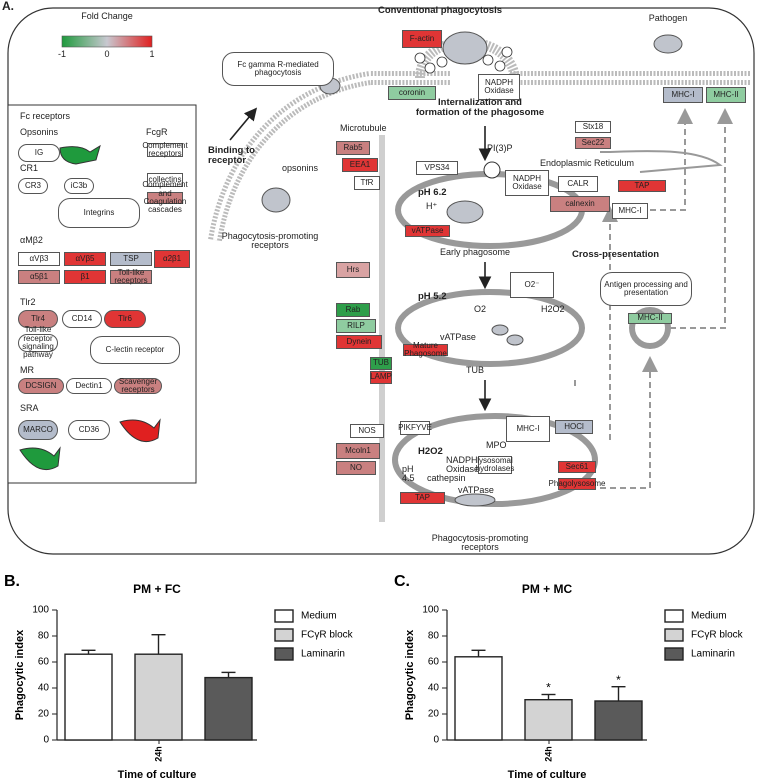  What do you see at coordinates (430, 451) in the screenshot?
I see `diagram-label: H2O2` at bounding box center [430, 451].